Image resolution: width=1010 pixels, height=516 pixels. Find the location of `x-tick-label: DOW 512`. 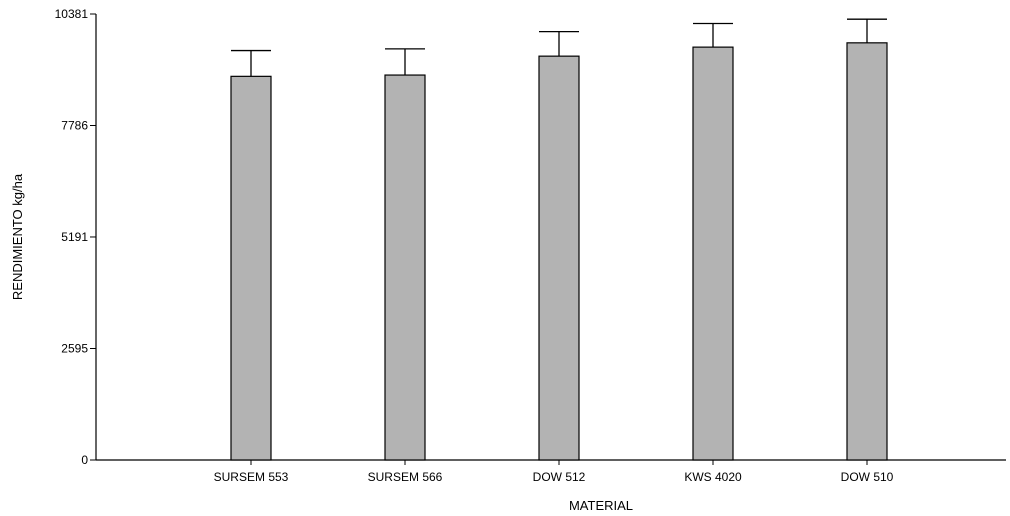

x-tick-label: DOW 512 is located at coordinates (559, 477).